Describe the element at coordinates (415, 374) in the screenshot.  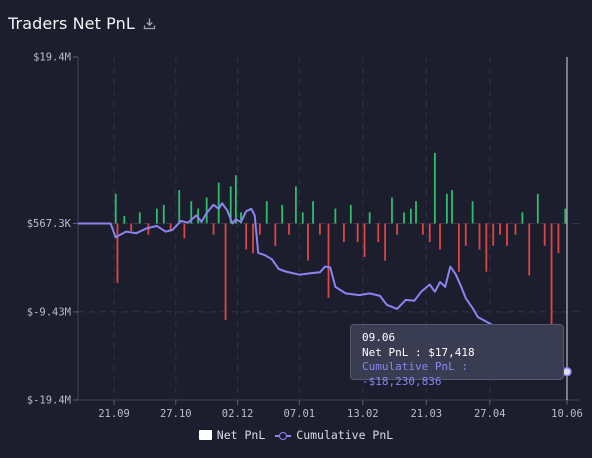
I see `tooltip-cumulative-pnl: Cumulative PnL : -$18,230,836` at that location.